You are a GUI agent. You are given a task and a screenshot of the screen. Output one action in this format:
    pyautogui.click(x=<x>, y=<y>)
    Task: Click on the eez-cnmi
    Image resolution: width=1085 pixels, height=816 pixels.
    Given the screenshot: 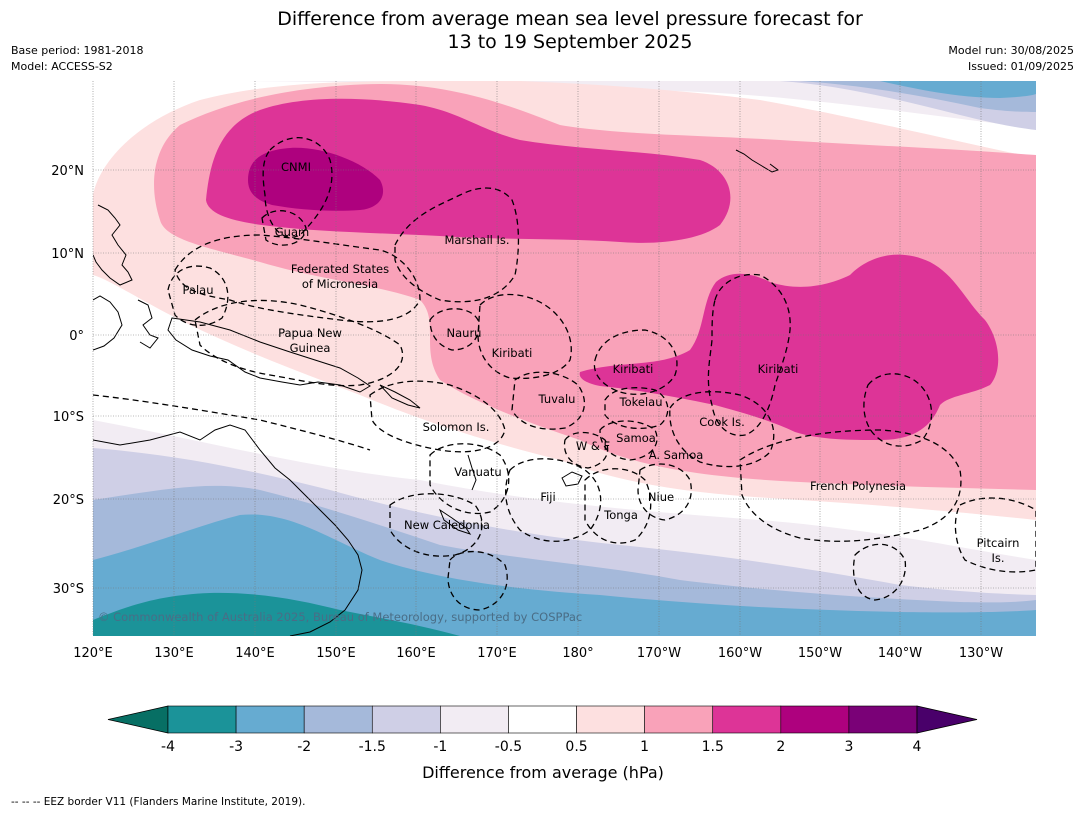 What is the action you would take?
    pyautogui.click(x=297, y=187)
    